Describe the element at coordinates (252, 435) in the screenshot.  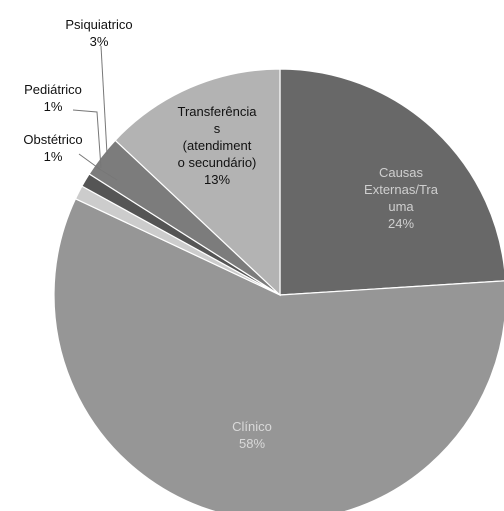
I see `slice-label-1: Clínico 58%` at that location.